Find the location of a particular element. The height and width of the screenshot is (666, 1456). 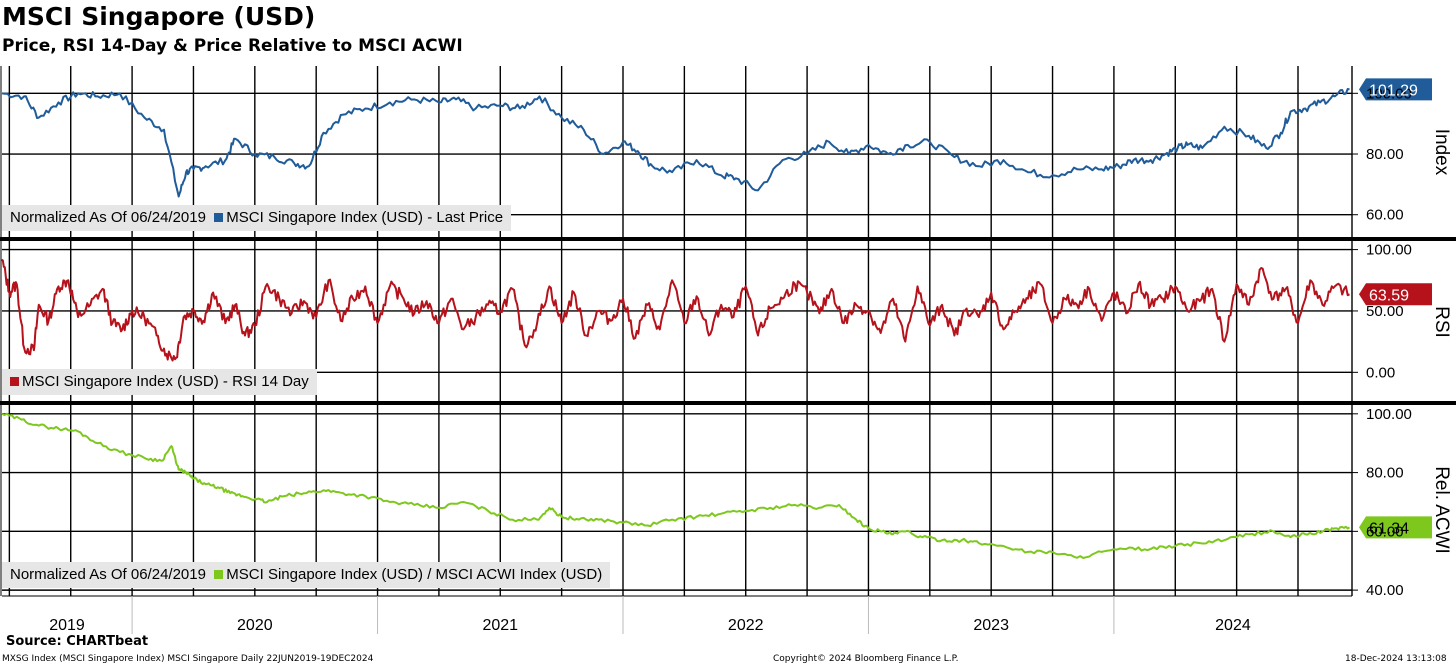

relative-normalized-note: Normalized As Of 06/24/2019 is located at coordinates (108, 574).